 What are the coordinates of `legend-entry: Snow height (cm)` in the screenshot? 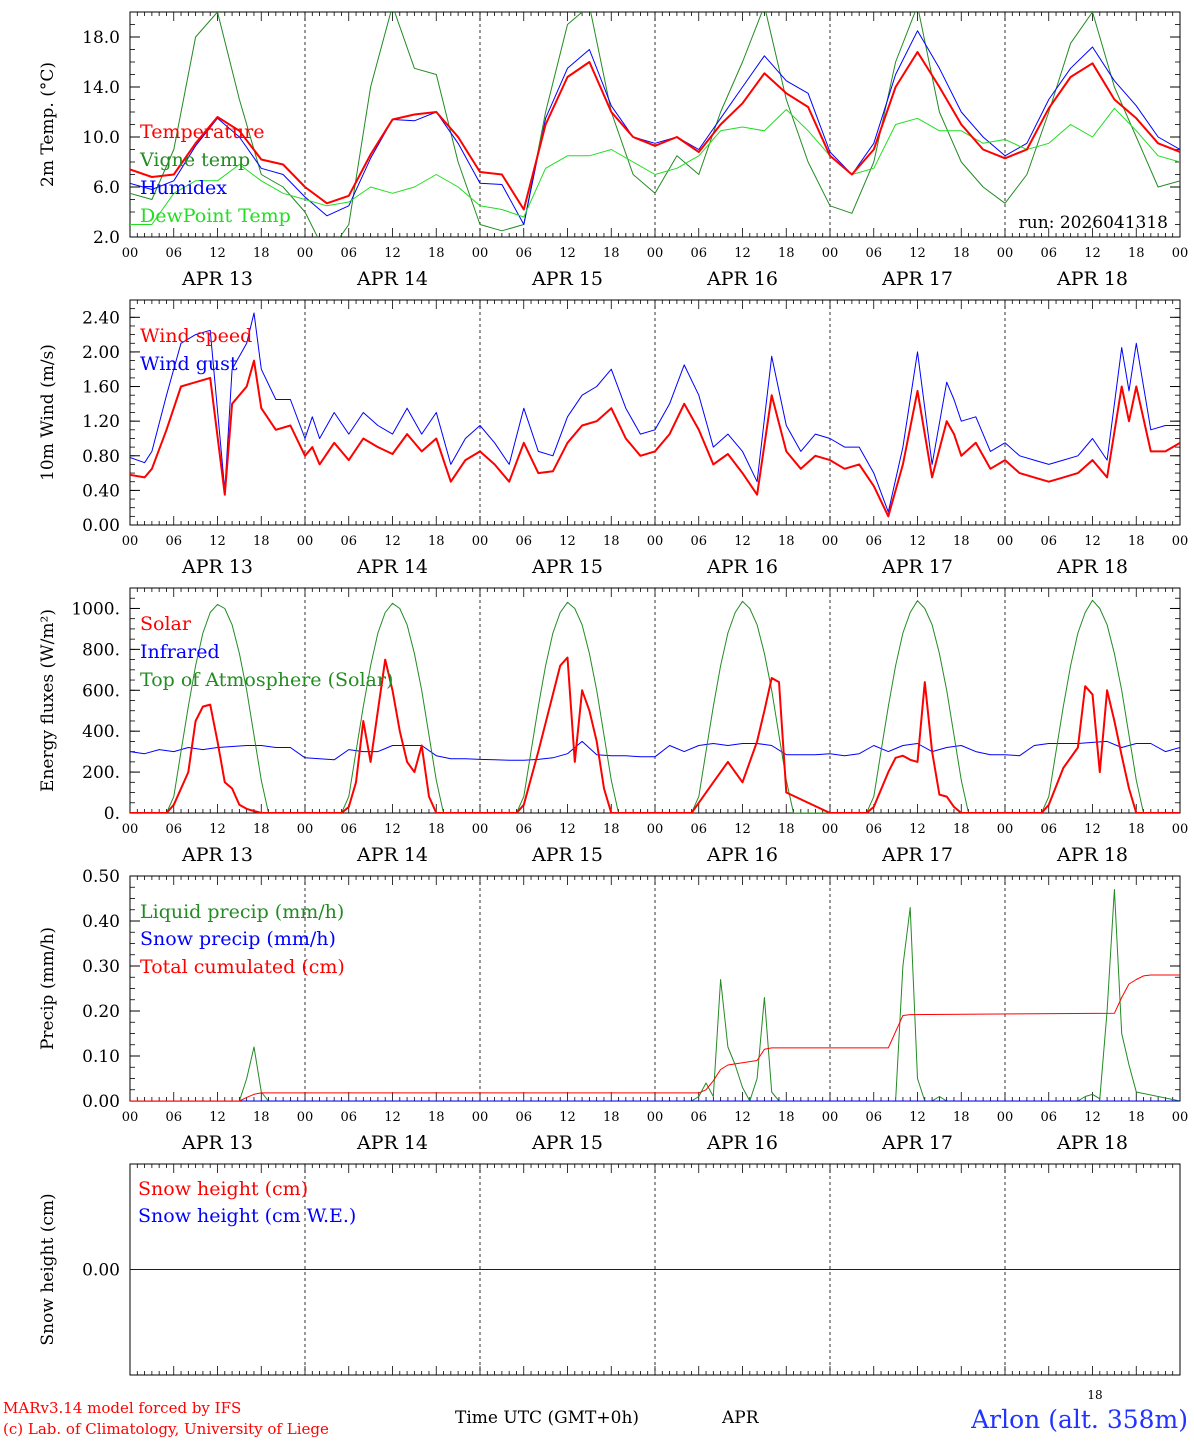 It's located at (223, 1189).